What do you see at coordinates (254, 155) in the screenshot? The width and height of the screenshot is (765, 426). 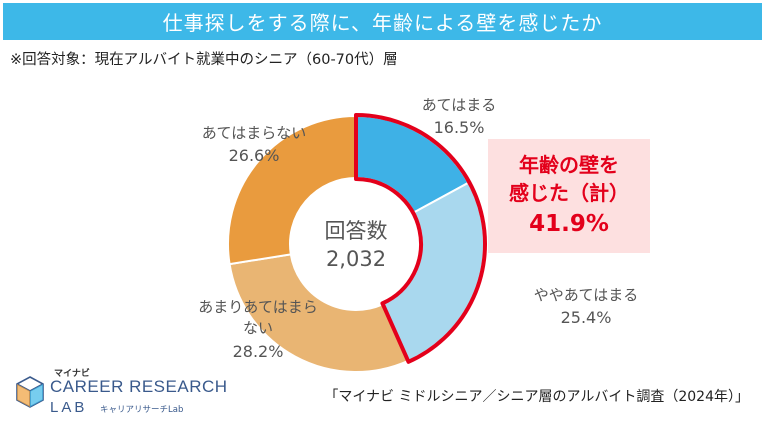 I see `slice-value-3: 26.6%` at bounding box center [254, 155].